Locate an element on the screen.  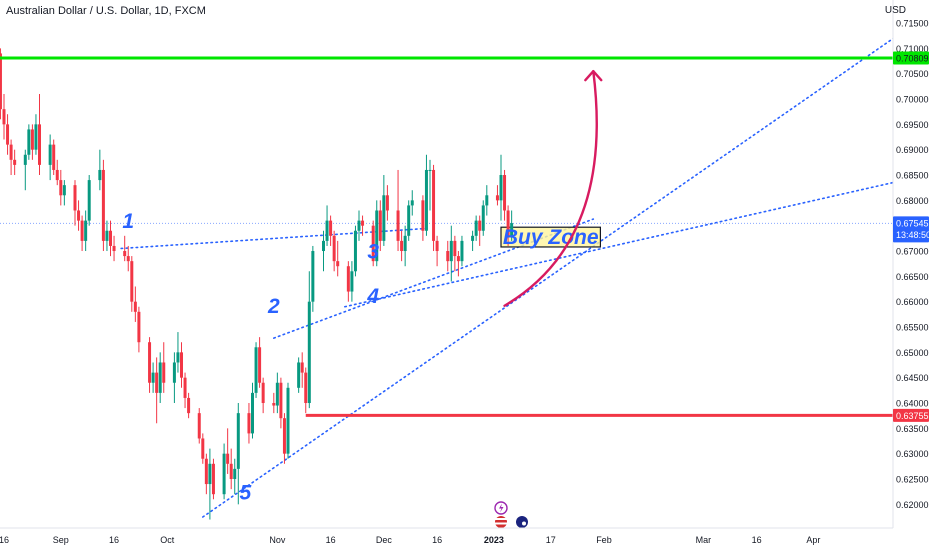
bar-countdown-label: 13:48:50 is located at coordinates (913, 235).